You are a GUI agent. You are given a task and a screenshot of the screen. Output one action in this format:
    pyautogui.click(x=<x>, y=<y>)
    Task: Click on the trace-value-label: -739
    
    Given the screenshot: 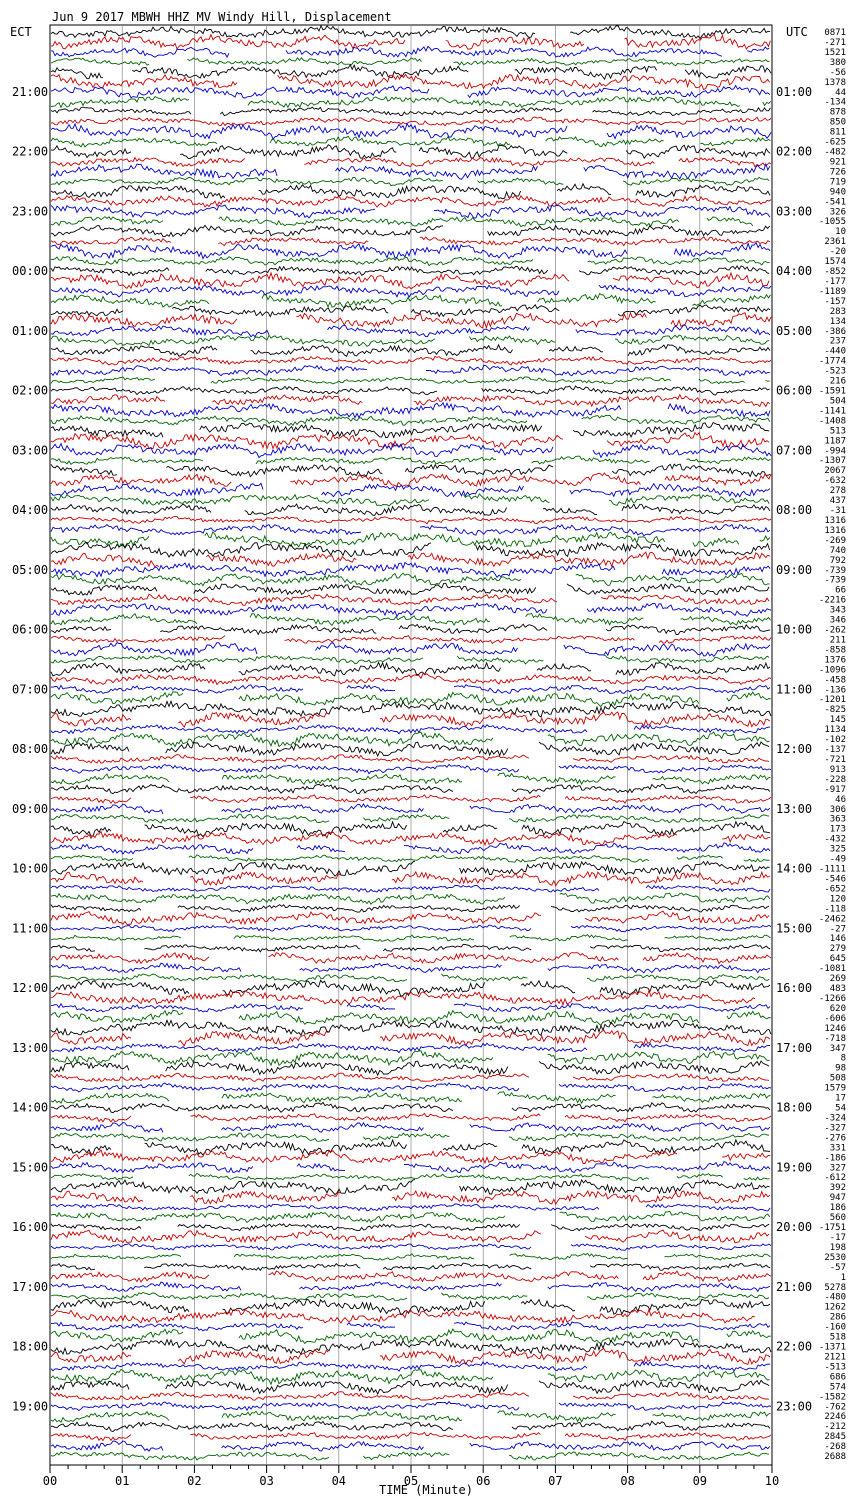 What is the action you would take?
    pyautogui.click(x=835, y=581)
    